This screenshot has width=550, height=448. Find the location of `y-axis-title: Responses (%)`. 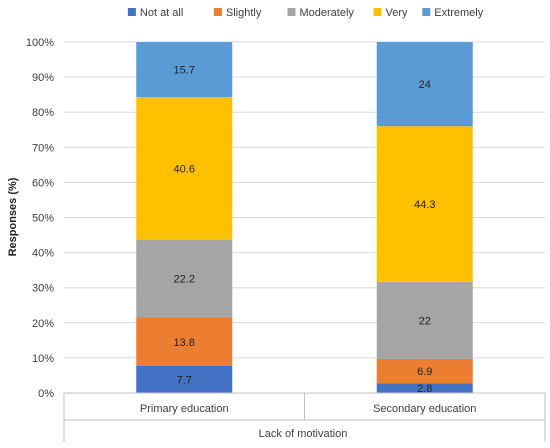

y-axis-title: Responses (%) is located at coordinates (13, 216).